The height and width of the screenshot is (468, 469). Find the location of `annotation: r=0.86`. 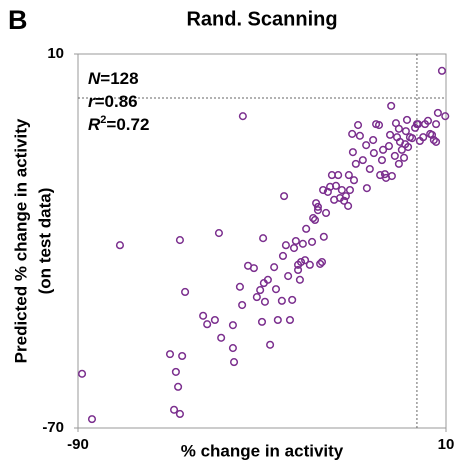

annotation: r=0.86 is located at coordinates (113, 101).